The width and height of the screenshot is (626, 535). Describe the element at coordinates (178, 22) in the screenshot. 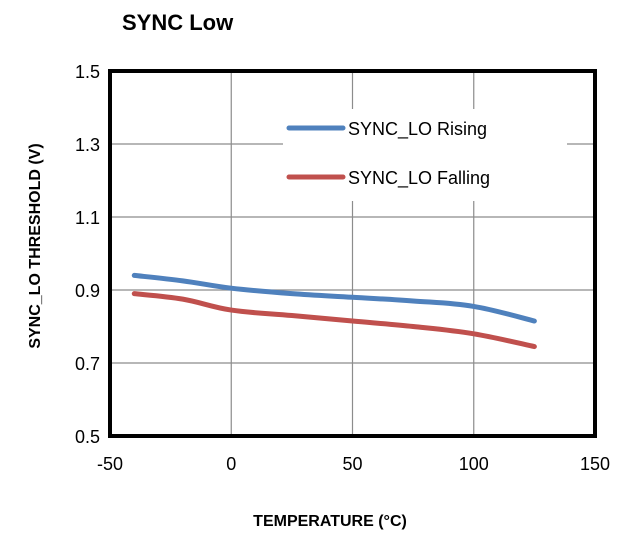

I see `chart-title: SYNC Low` at that location.